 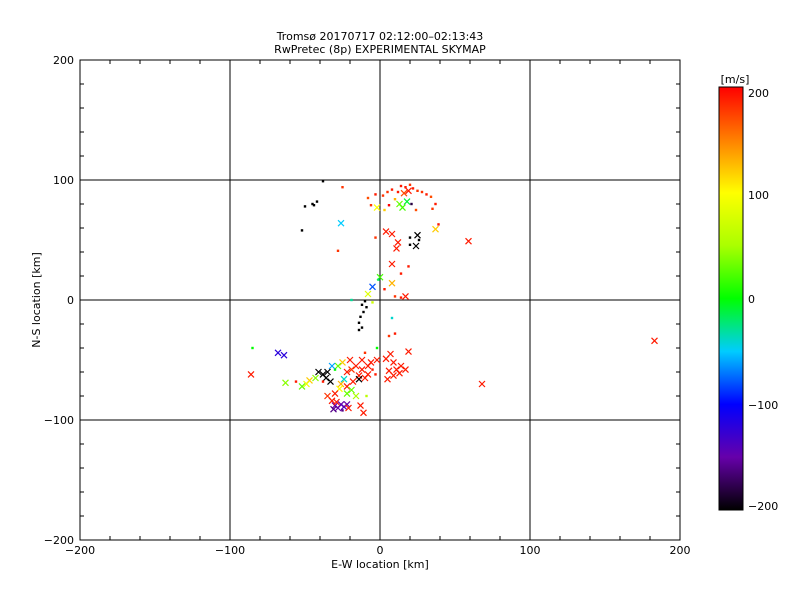 What do you see at coordinates (63, 60) in the screenshot?
I see `y-tick-label: 200` at bounding box center [63, 60].